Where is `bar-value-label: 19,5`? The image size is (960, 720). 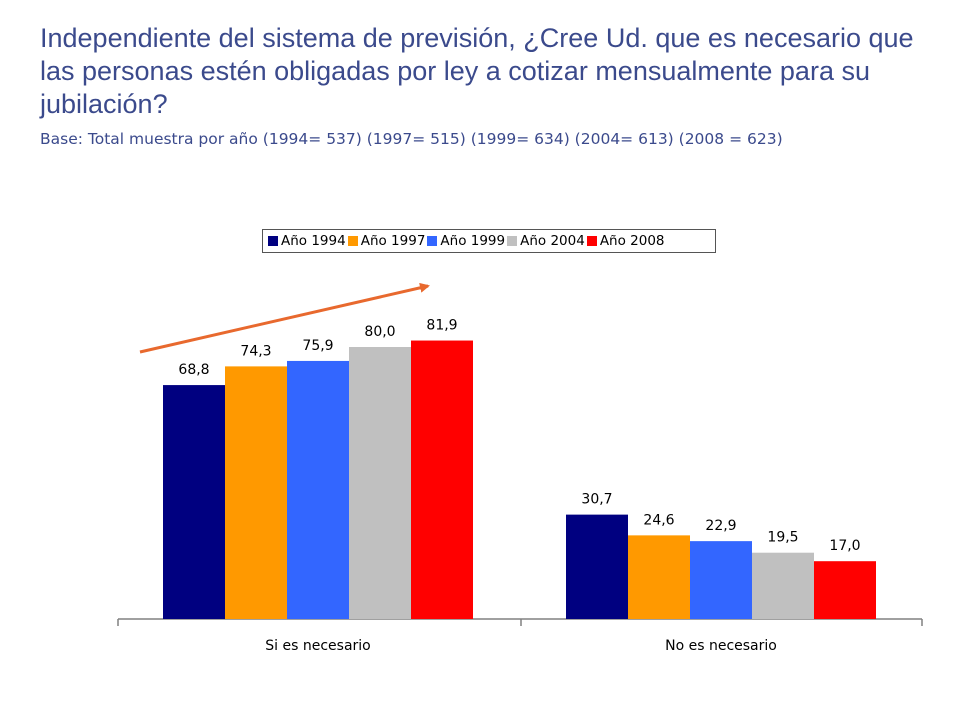
bar-value-label: 19,5 is located at coordinates (782, 538).